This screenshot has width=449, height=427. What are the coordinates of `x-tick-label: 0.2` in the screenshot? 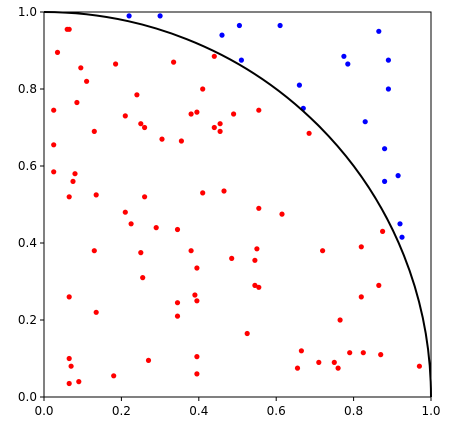 It's located at (121, 411).